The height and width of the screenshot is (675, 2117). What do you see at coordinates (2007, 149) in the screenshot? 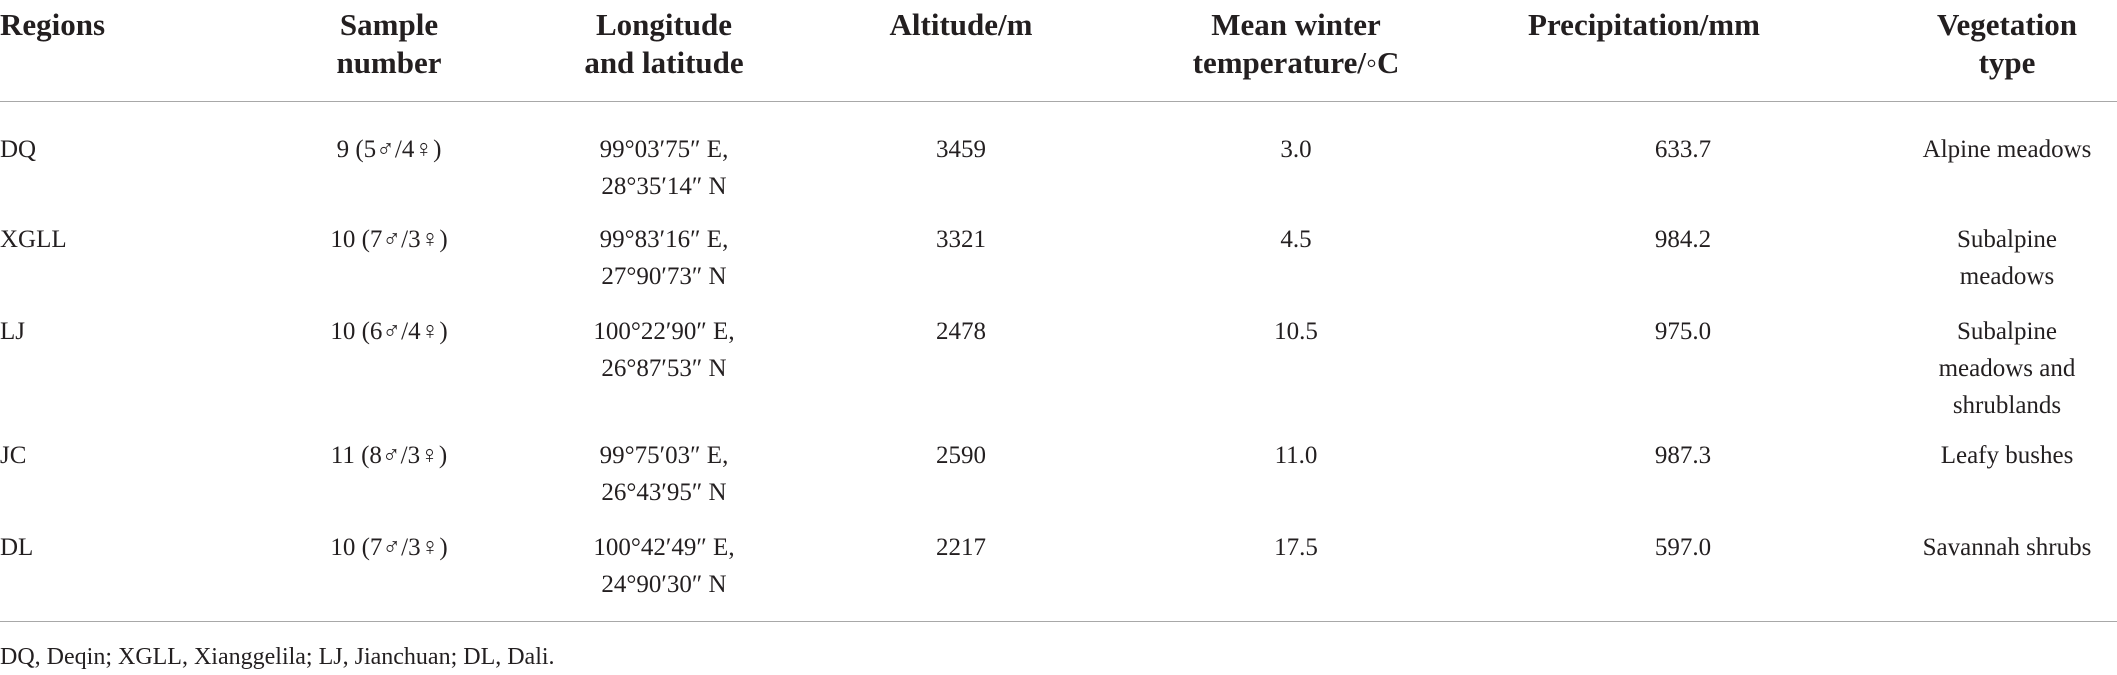
I see `cell-line: Alpine meadows` at bounding box center [2007, 149].